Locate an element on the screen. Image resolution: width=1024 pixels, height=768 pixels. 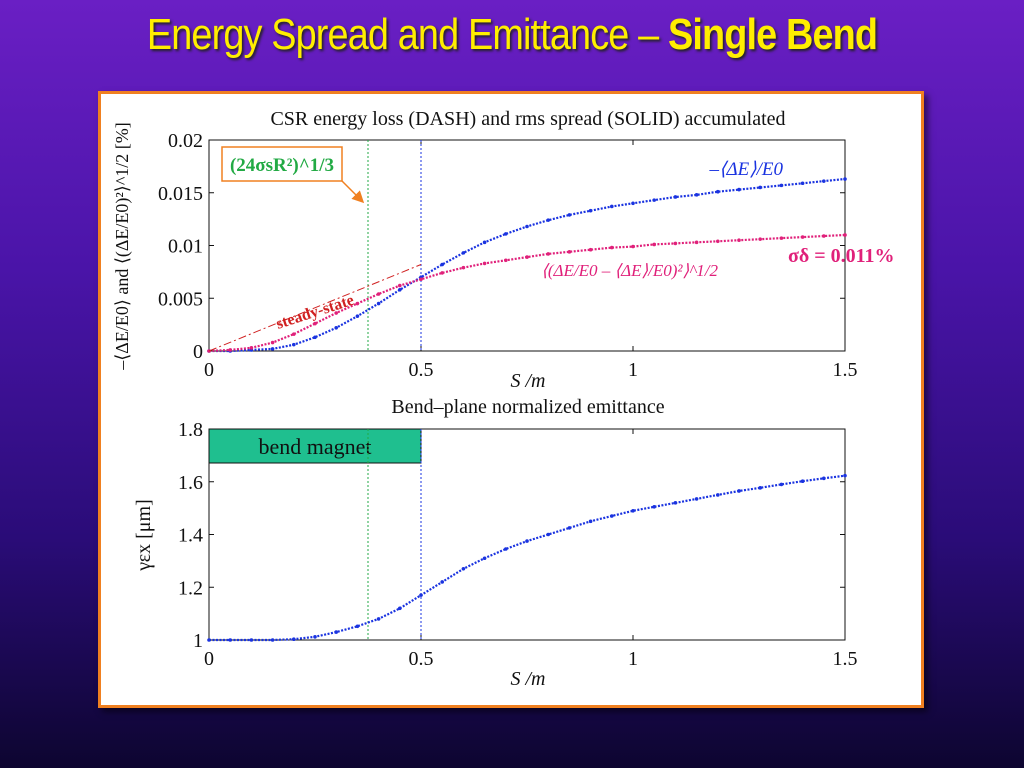
slide-title-main: Energy Spread and Emittance – is located at coordinates (407, 34).